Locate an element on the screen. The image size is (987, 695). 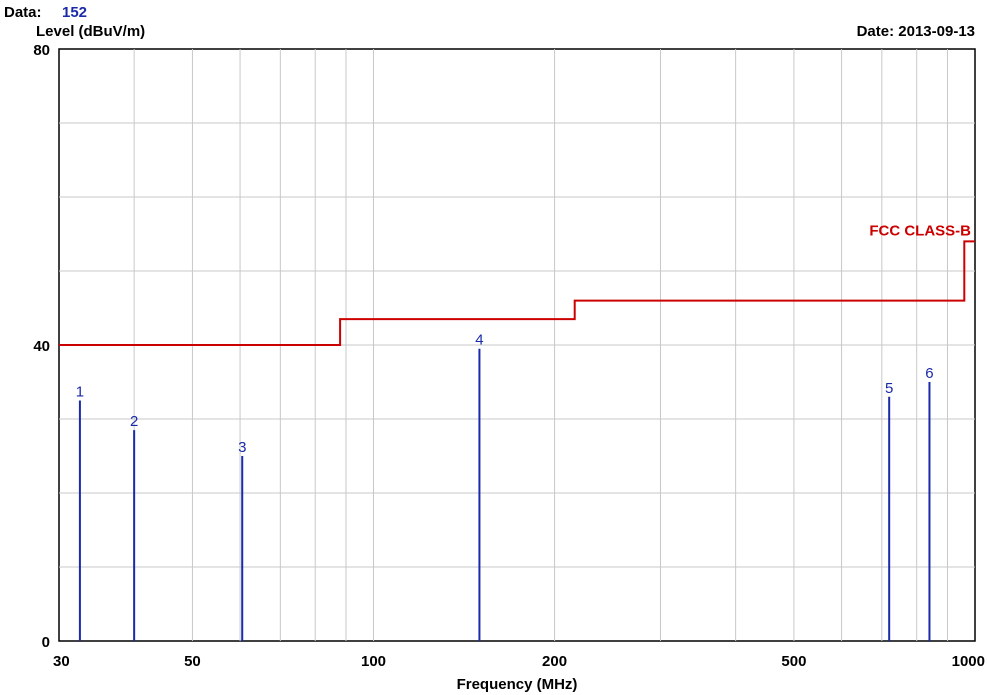
data-value: 152 is located at coordinates (74, 12).